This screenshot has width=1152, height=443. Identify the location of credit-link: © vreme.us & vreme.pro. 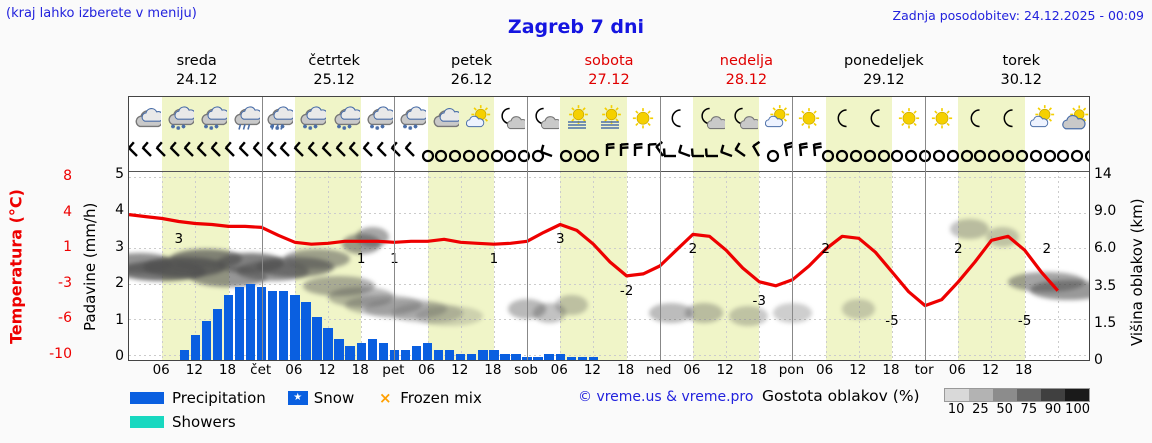
(666, 397).